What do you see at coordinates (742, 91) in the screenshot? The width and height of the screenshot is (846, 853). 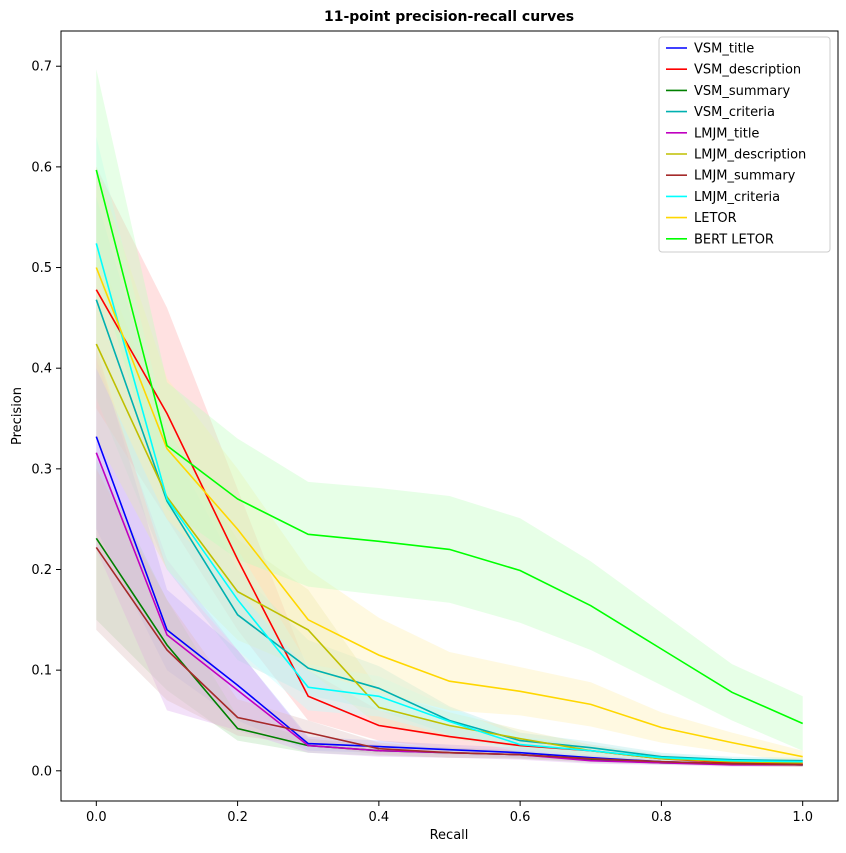 I see `legend-entry: VSM_summary` at bounding box center [742, 91].